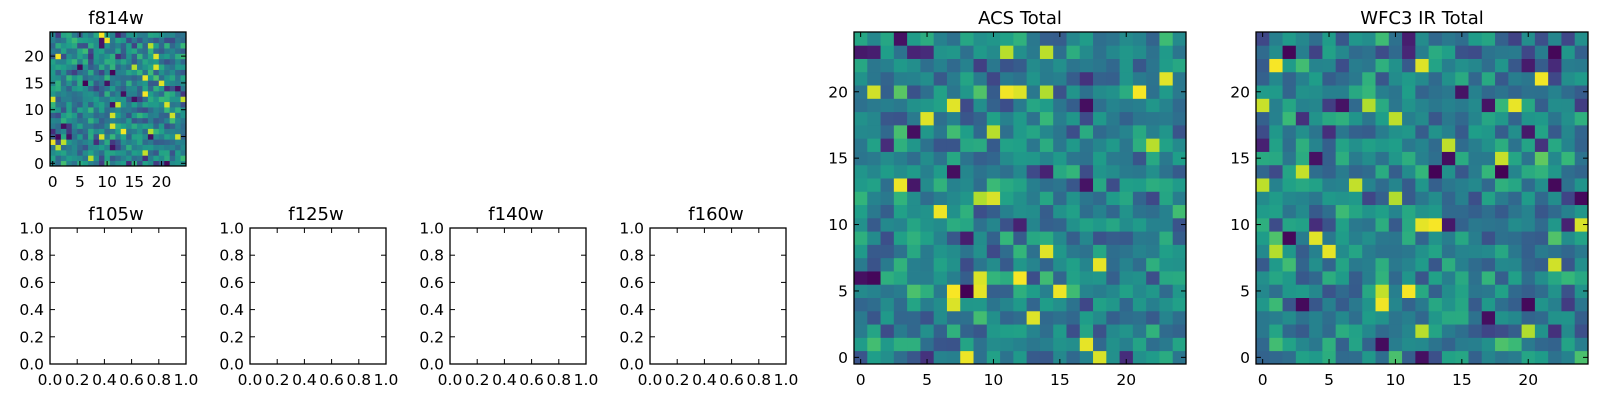 This screenshot has height=400, width=1600. Describe the element at coordinates (927, 380) in the screenshot. I see `x-tick-label: 5` at that location.